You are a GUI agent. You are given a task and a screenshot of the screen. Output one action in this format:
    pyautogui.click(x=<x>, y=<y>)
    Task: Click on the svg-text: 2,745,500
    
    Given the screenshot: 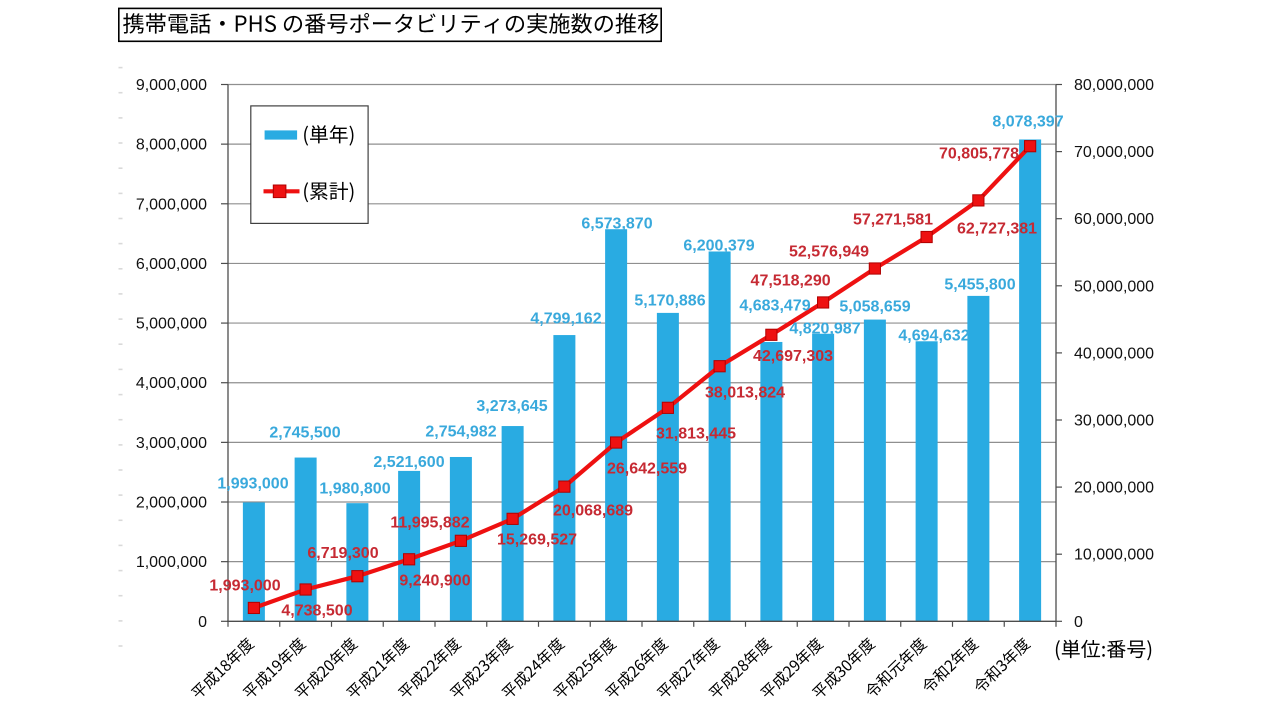 What is the action you would take?
    pyautogui.click(x=304, y=433)
    